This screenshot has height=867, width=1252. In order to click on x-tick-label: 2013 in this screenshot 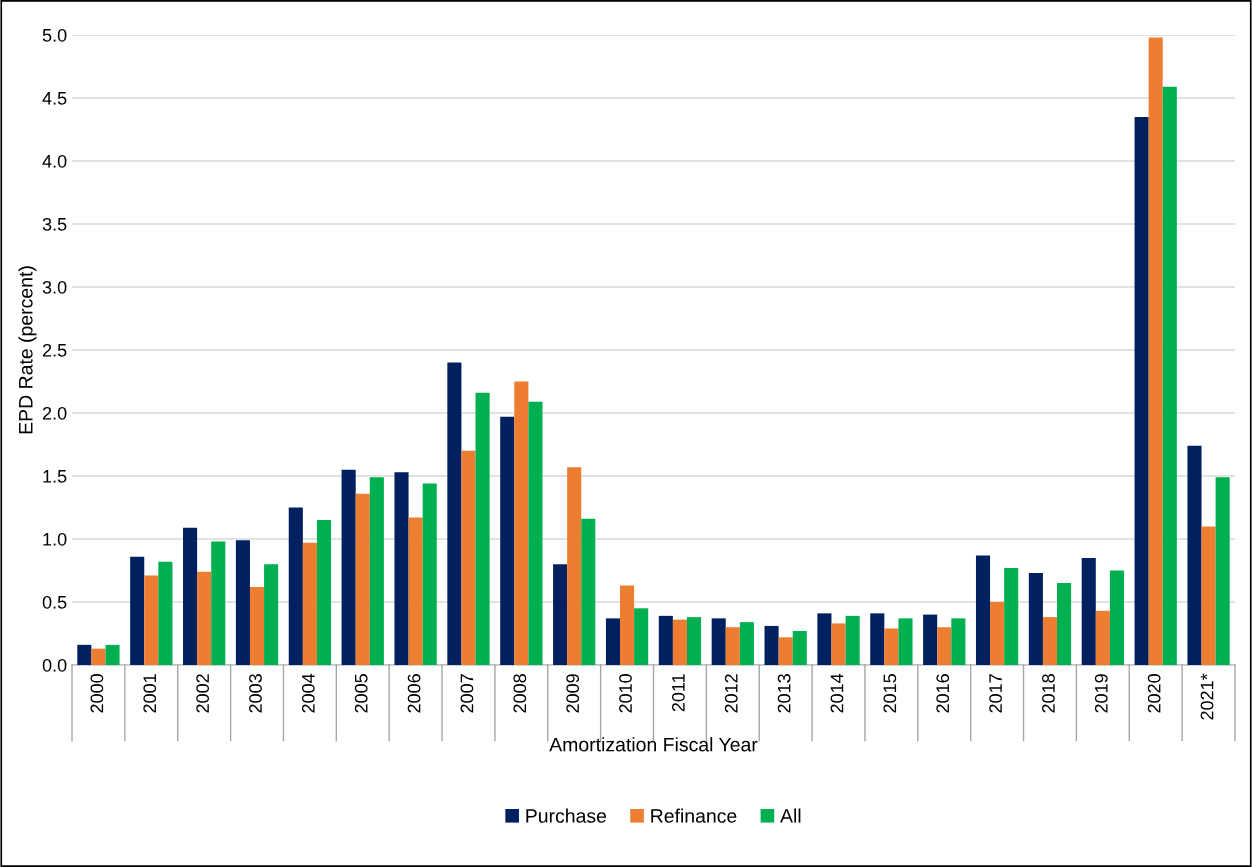, I will do `click(784, 693)`.